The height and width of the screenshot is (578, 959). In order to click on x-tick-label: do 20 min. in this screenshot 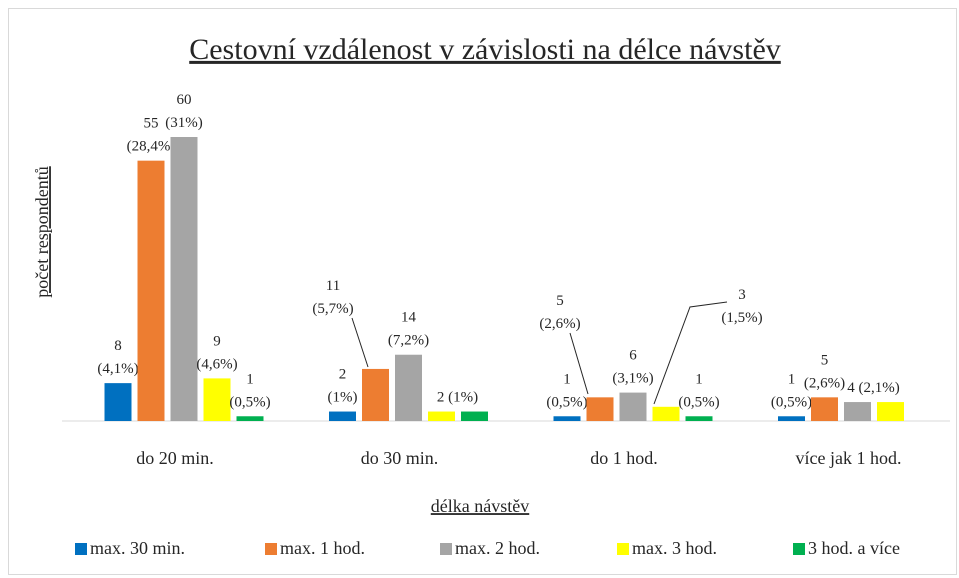, I will do `click(175, 458)`.